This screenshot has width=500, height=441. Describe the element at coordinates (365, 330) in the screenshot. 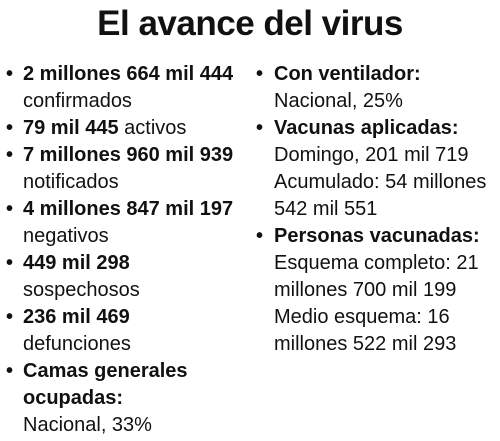

I see `stat-detail: Medio esquema: 16 millones 522 mil 293` at that location.